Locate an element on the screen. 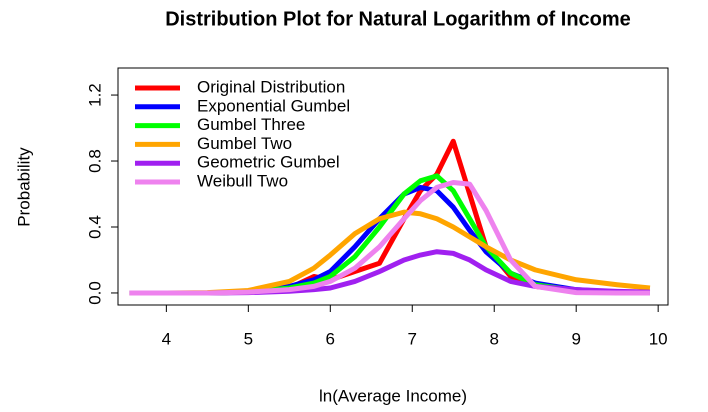 This screenshot has width=708, height=412. y-tick-label: 1.2 is located at coordinates (94, 95).